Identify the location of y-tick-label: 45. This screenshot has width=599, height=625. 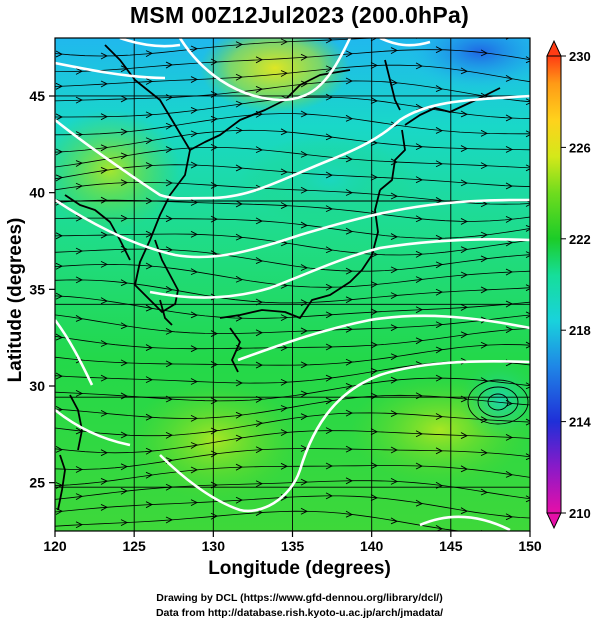
(37, 96).